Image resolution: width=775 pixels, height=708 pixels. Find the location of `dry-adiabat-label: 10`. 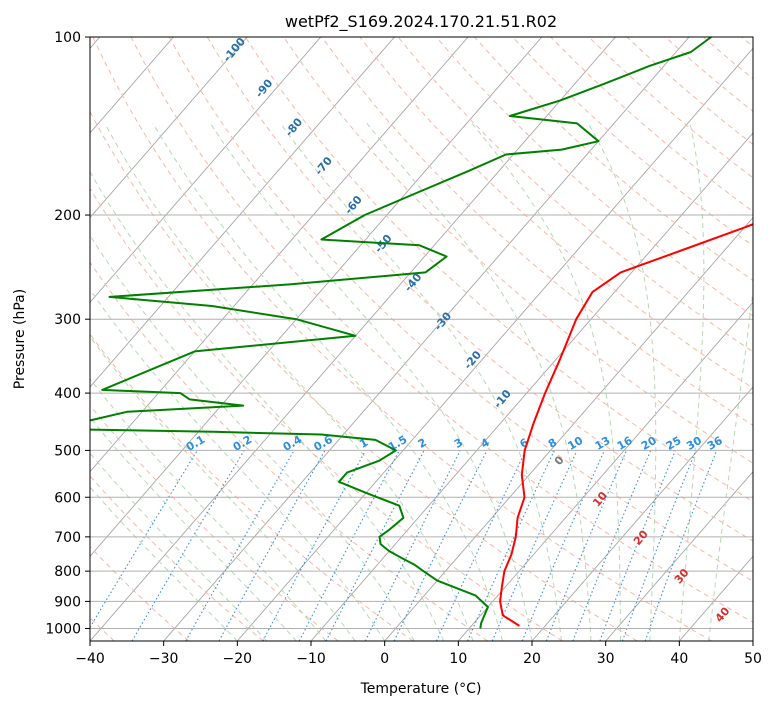

dry-adiabat-label: 10 is located at coordinates (600, 499).